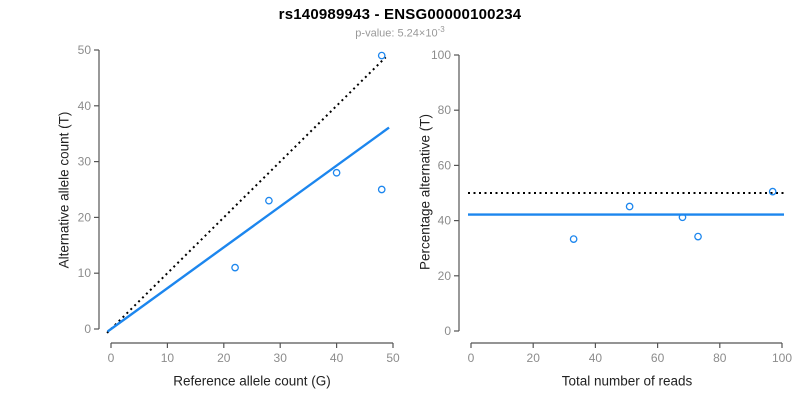 The image size is (800, 400). What do you see at coordinates (85, 273) in the screenshot?
I see `y-tick-label: 10` at bounding box center [85, 273].